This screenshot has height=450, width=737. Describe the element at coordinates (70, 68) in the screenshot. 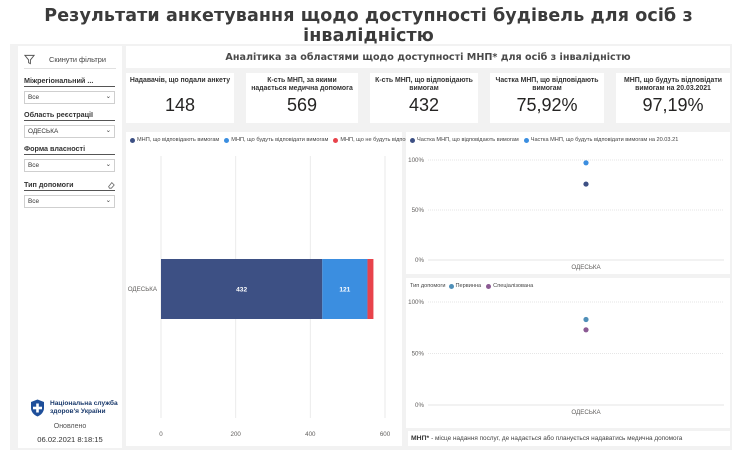

I see `sidebar-divider` at that location.